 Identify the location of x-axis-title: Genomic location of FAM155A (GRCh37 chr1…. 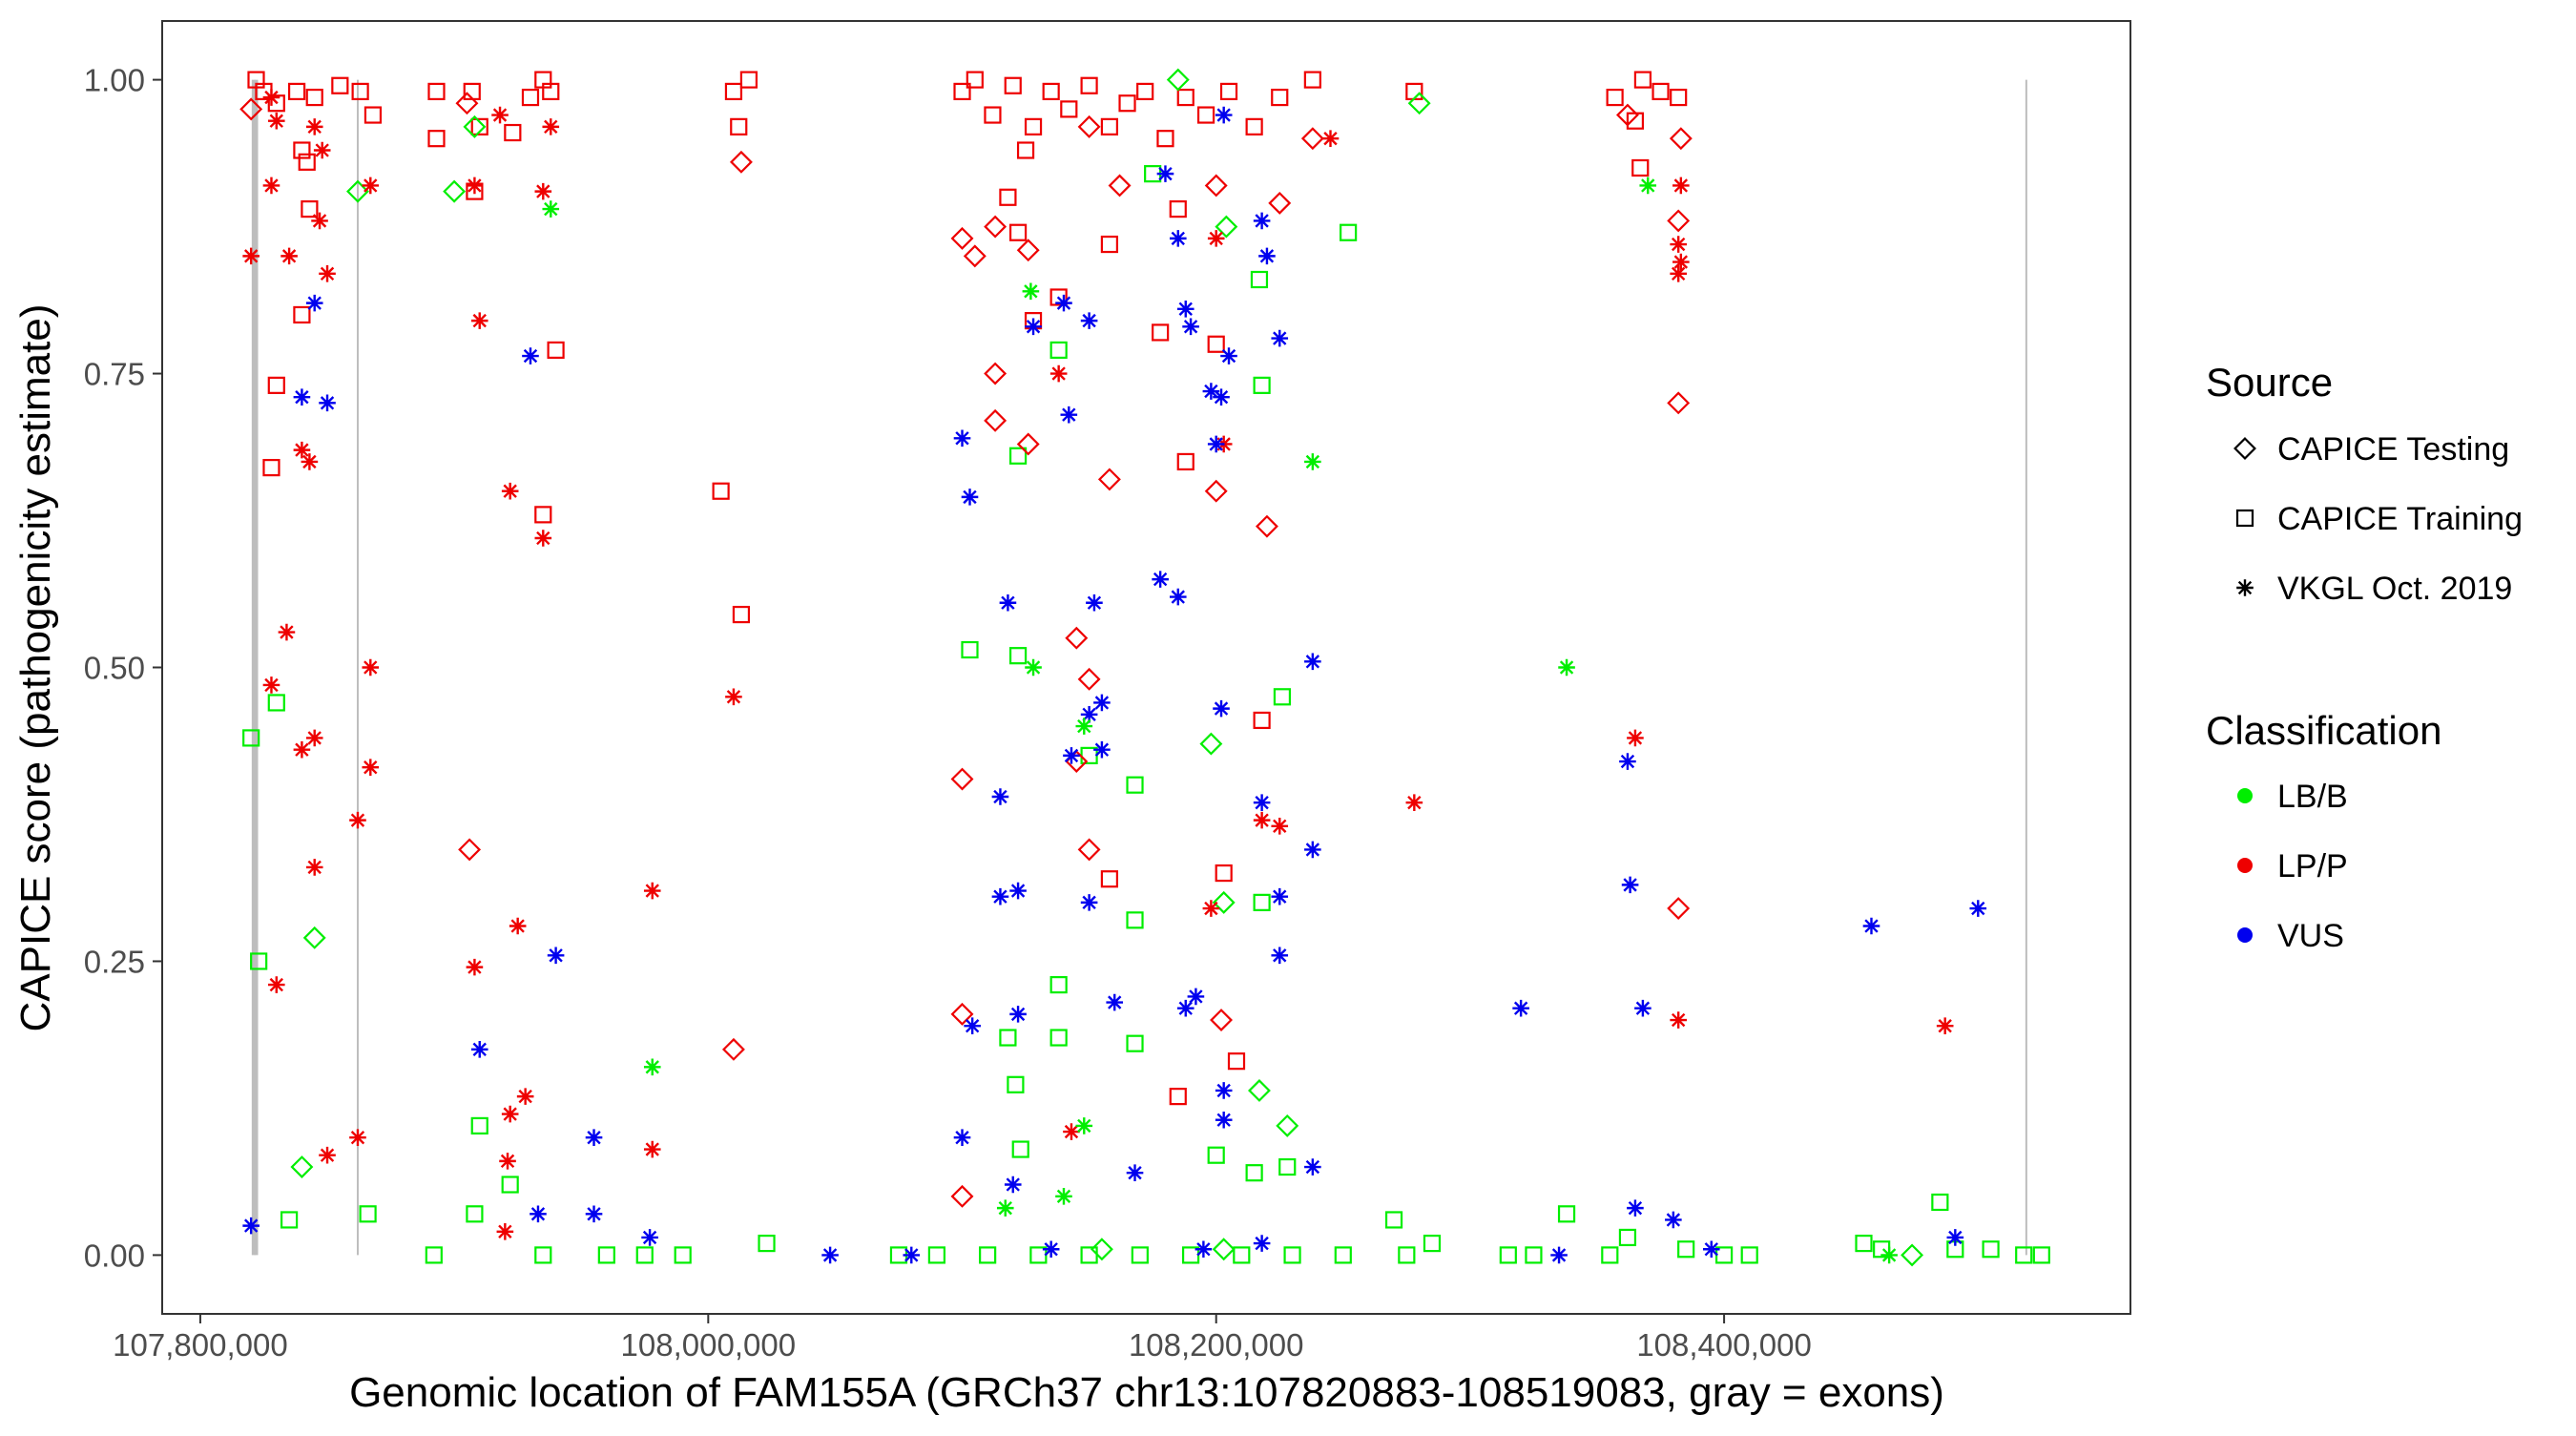
(1146, 1392).